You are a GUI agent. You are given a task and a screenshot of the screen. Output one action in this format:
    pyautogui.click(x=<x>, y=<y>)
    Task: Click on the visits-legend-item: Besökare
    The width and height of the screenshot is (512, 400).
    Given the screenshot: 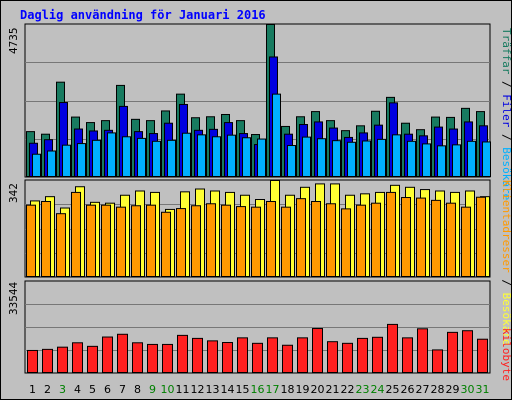 What is the action you would take?
    pyautogui.click(x=506, y=319)
    